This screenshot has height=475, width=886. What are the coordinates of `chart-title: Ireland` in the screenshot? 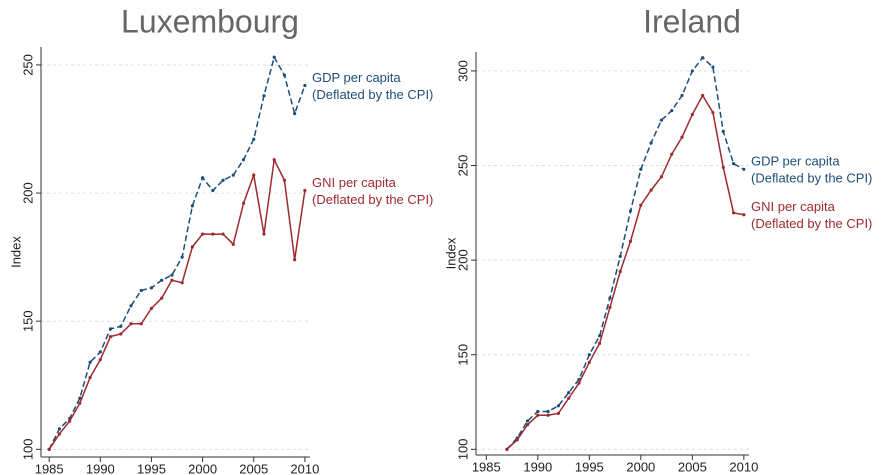 It's located at (692, 21).